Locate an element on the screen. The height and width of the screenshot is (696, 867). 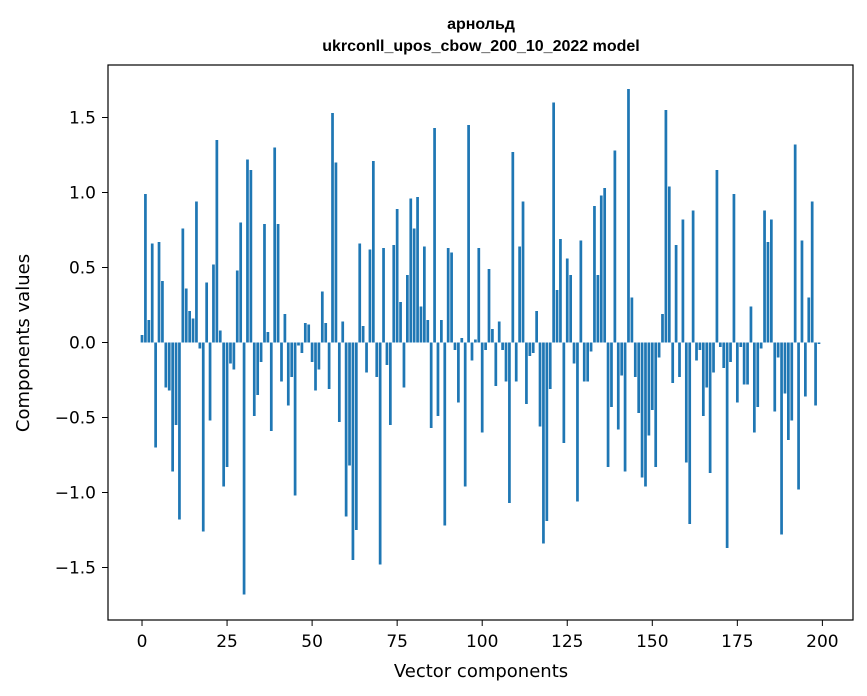
y-axis-label: Components values is located at coordinates (23, 343).